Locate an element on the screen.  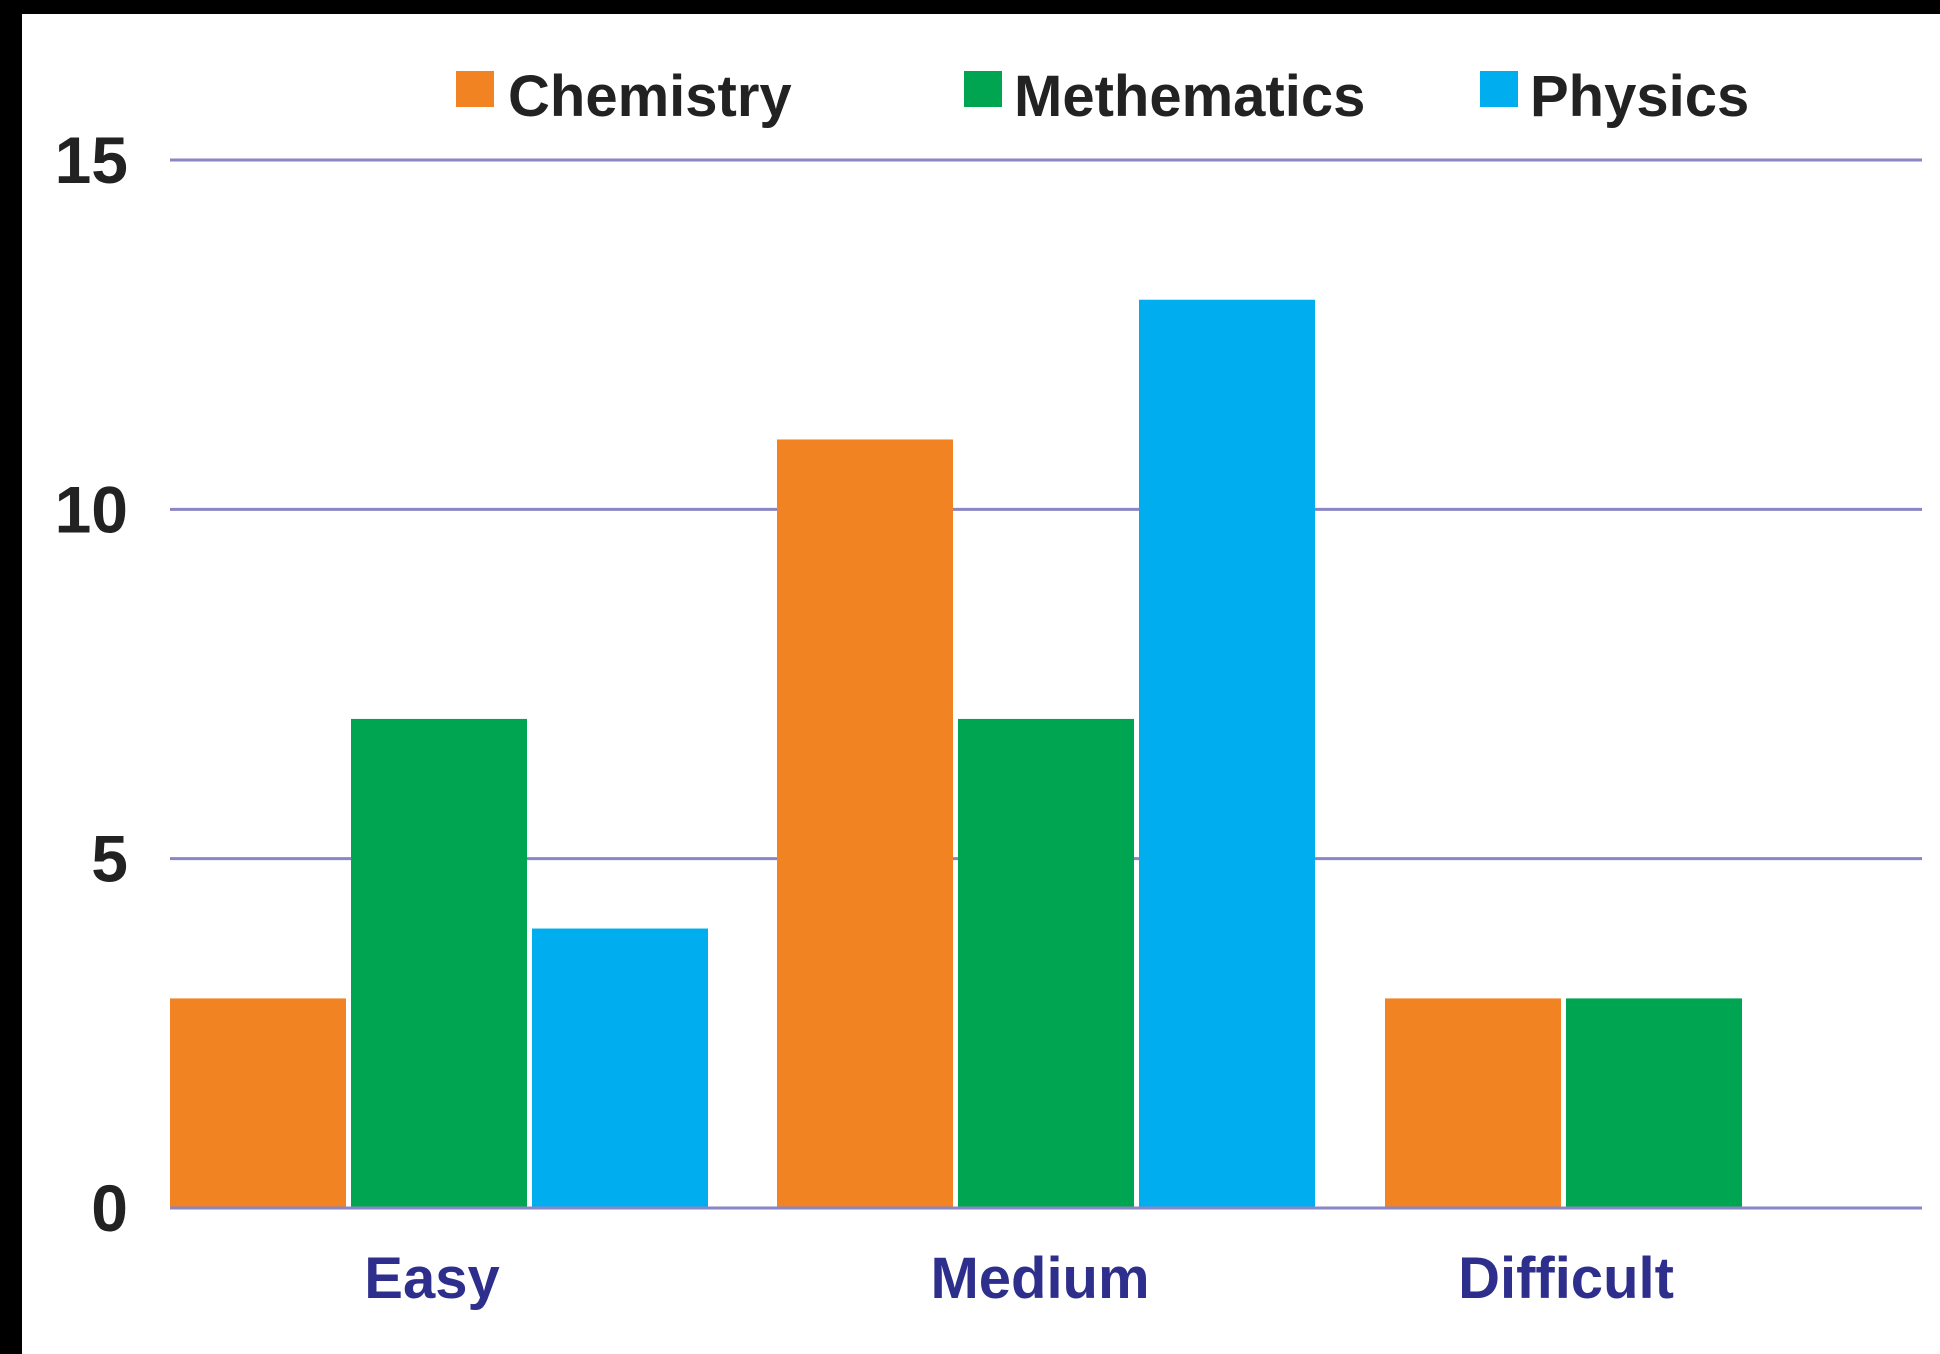
y-tick-label: 0 is located at coordinates (109, 1208).